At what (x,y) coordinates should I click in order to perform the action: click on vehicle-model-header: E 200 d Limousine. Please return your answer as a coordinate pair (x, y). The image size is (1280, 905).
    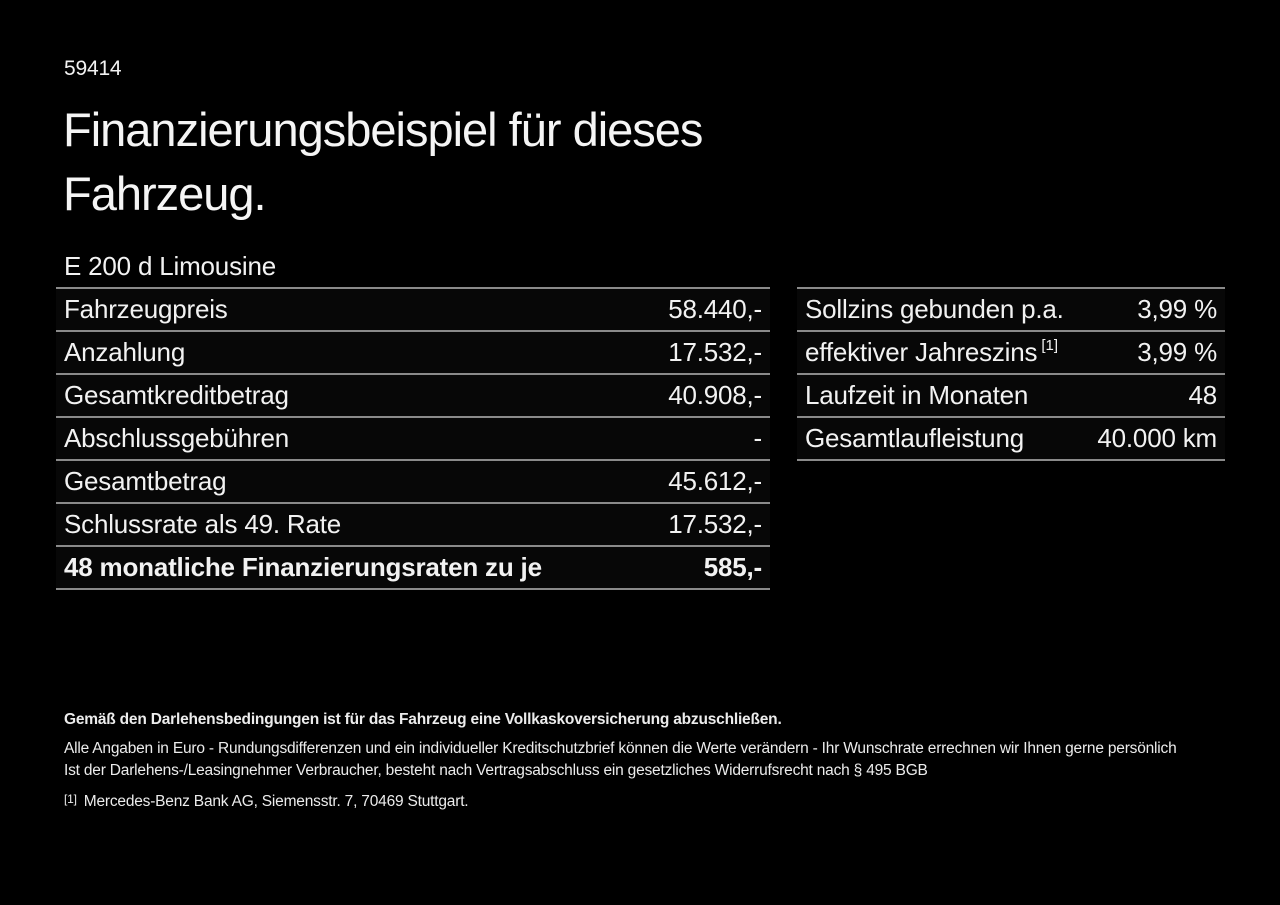
    Looking at the image, I should click on (413, 266).